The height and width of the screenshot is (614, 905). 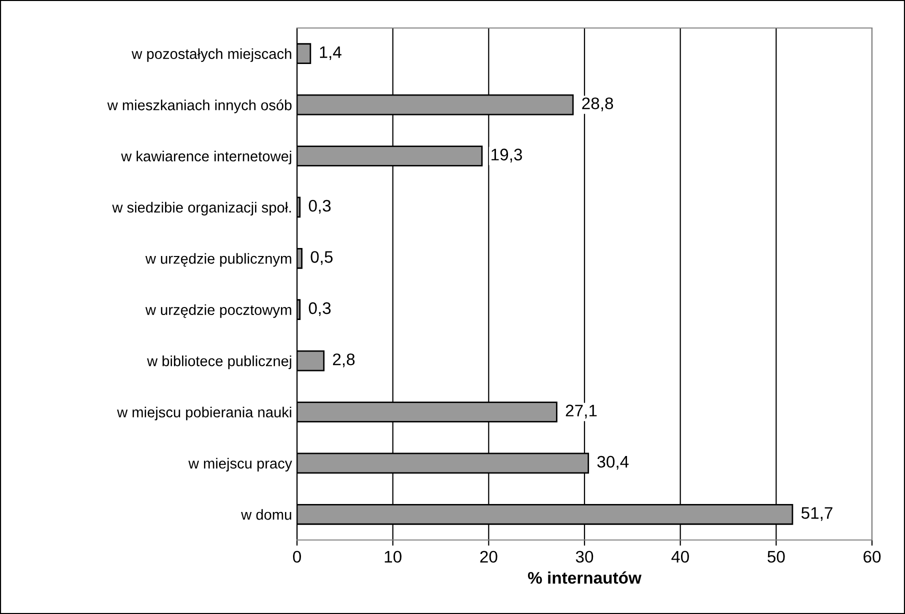 I want to click on x-tick-label: 30, so click(x=585, y=556).